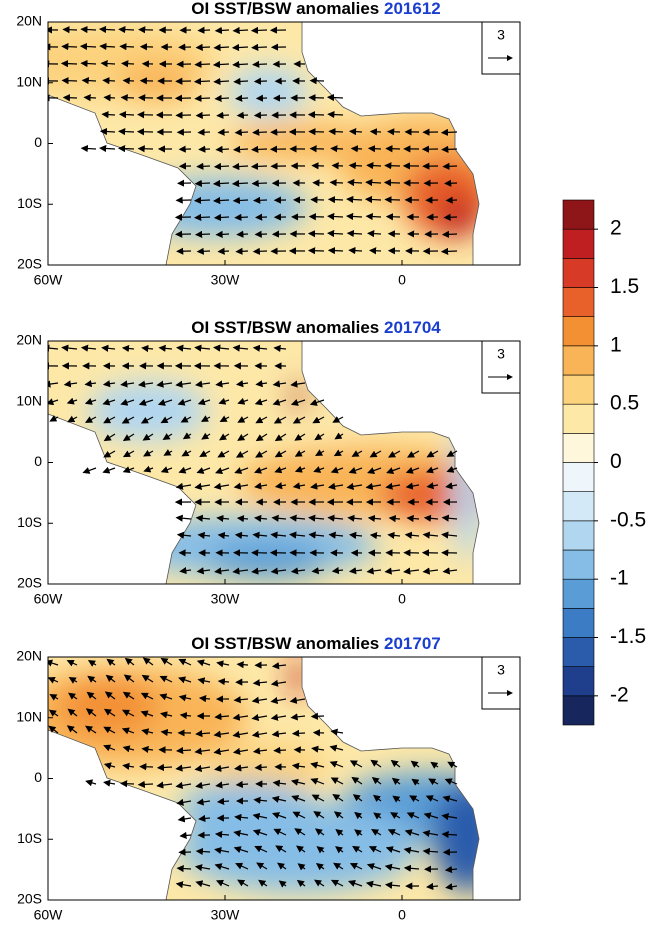 The height and width of the screenshot is (931, 650). Describe the element at coordinates (616, 228) in the screenshot. I see `colorbar-label: 2` at that location.